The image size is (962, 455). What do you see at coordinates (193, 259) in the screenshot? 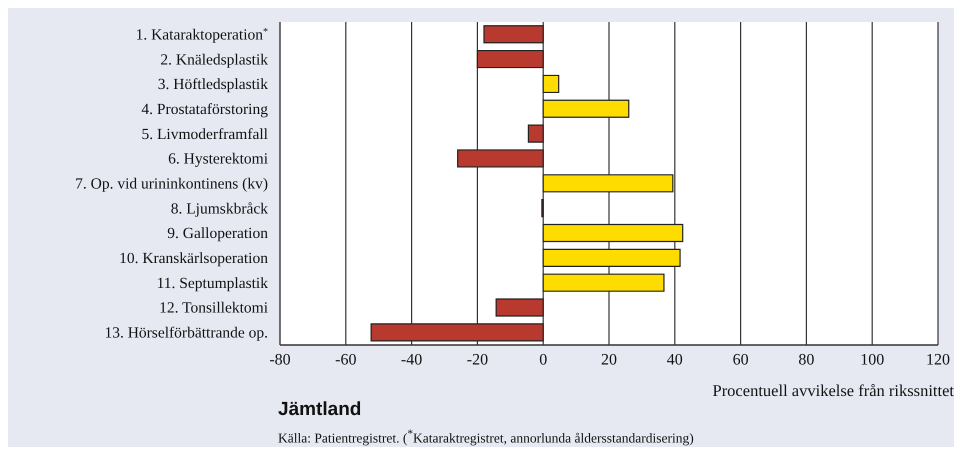
I see `y-tick-label: 10. Kranskärlsoperation` at bounding box center [193, 259].